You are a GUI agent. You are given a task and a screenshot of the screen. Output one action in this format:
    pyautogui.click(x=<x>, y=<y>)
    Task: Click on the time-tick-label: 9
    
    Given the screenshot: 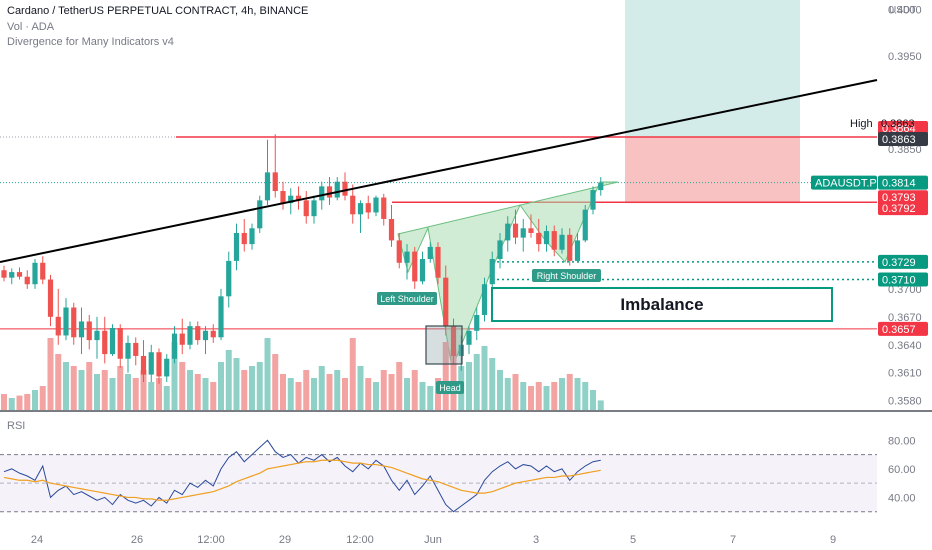 What is the action you would take?
    pyautogui.click(x=833, y=540)
    